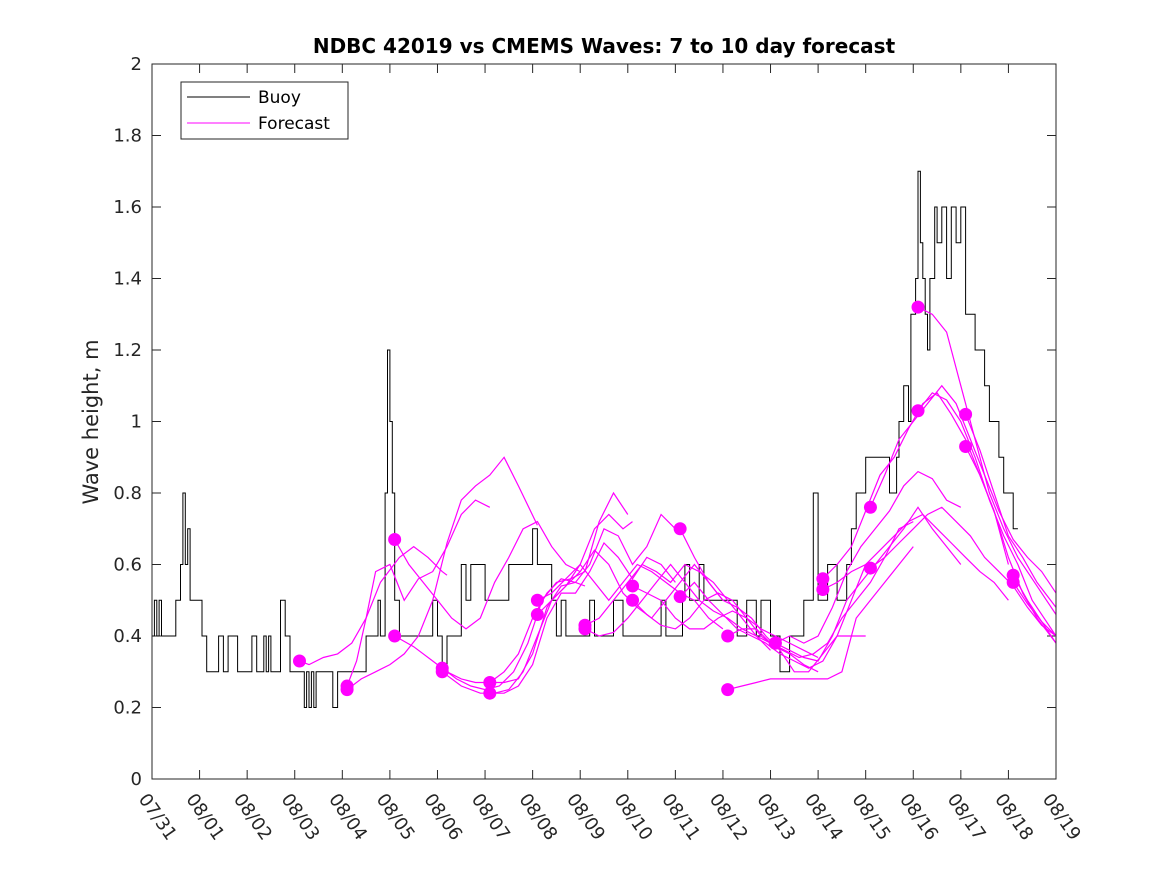 The image size is (1167, 875). What do you see at coordinates (127, 708) in the screenshot?
I see `y-tick-label: 0.2` at bounding box center [127, 708].